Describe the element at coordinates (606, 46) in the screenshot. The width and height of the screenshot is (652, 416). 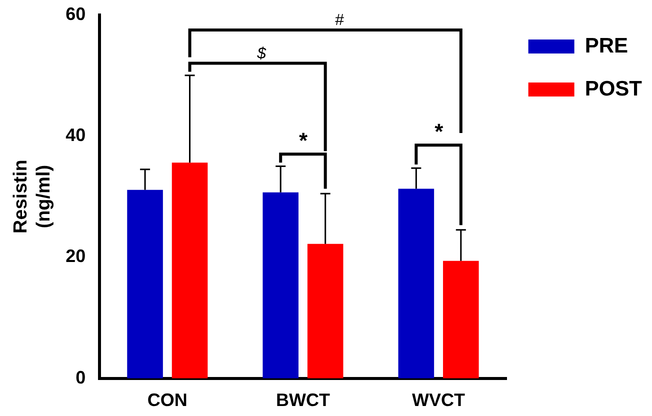
I see `legend-label: PRE` at that location.